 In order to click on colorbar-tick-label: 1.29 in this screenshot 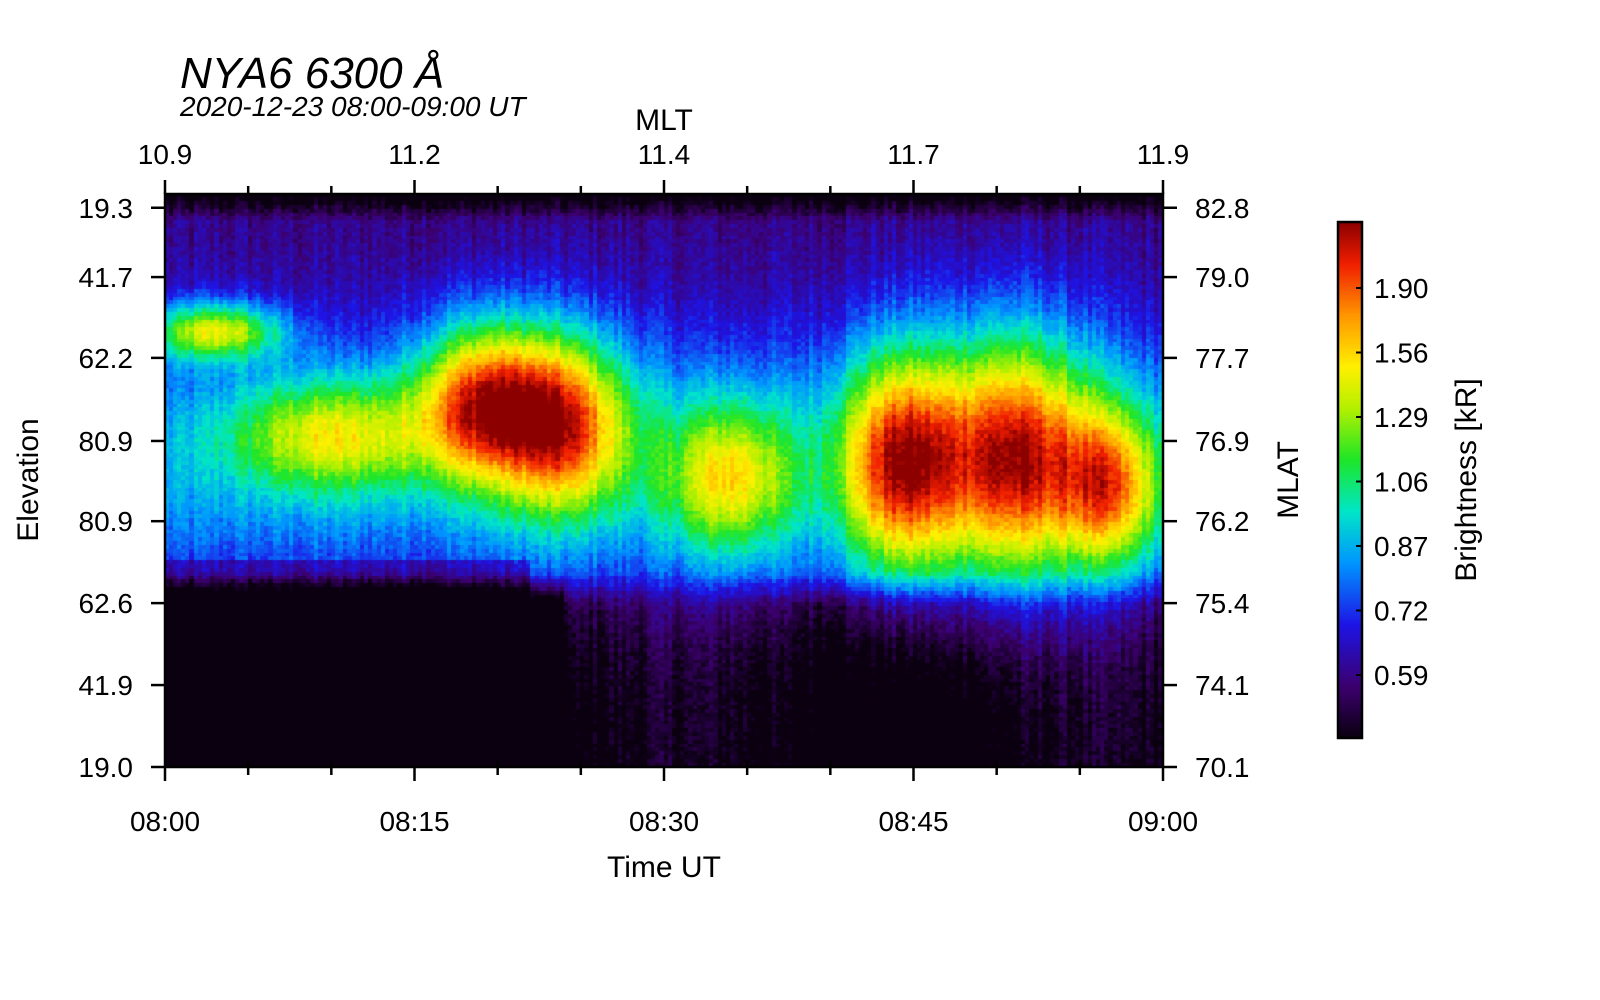, I will do `click(1401, 417)`.